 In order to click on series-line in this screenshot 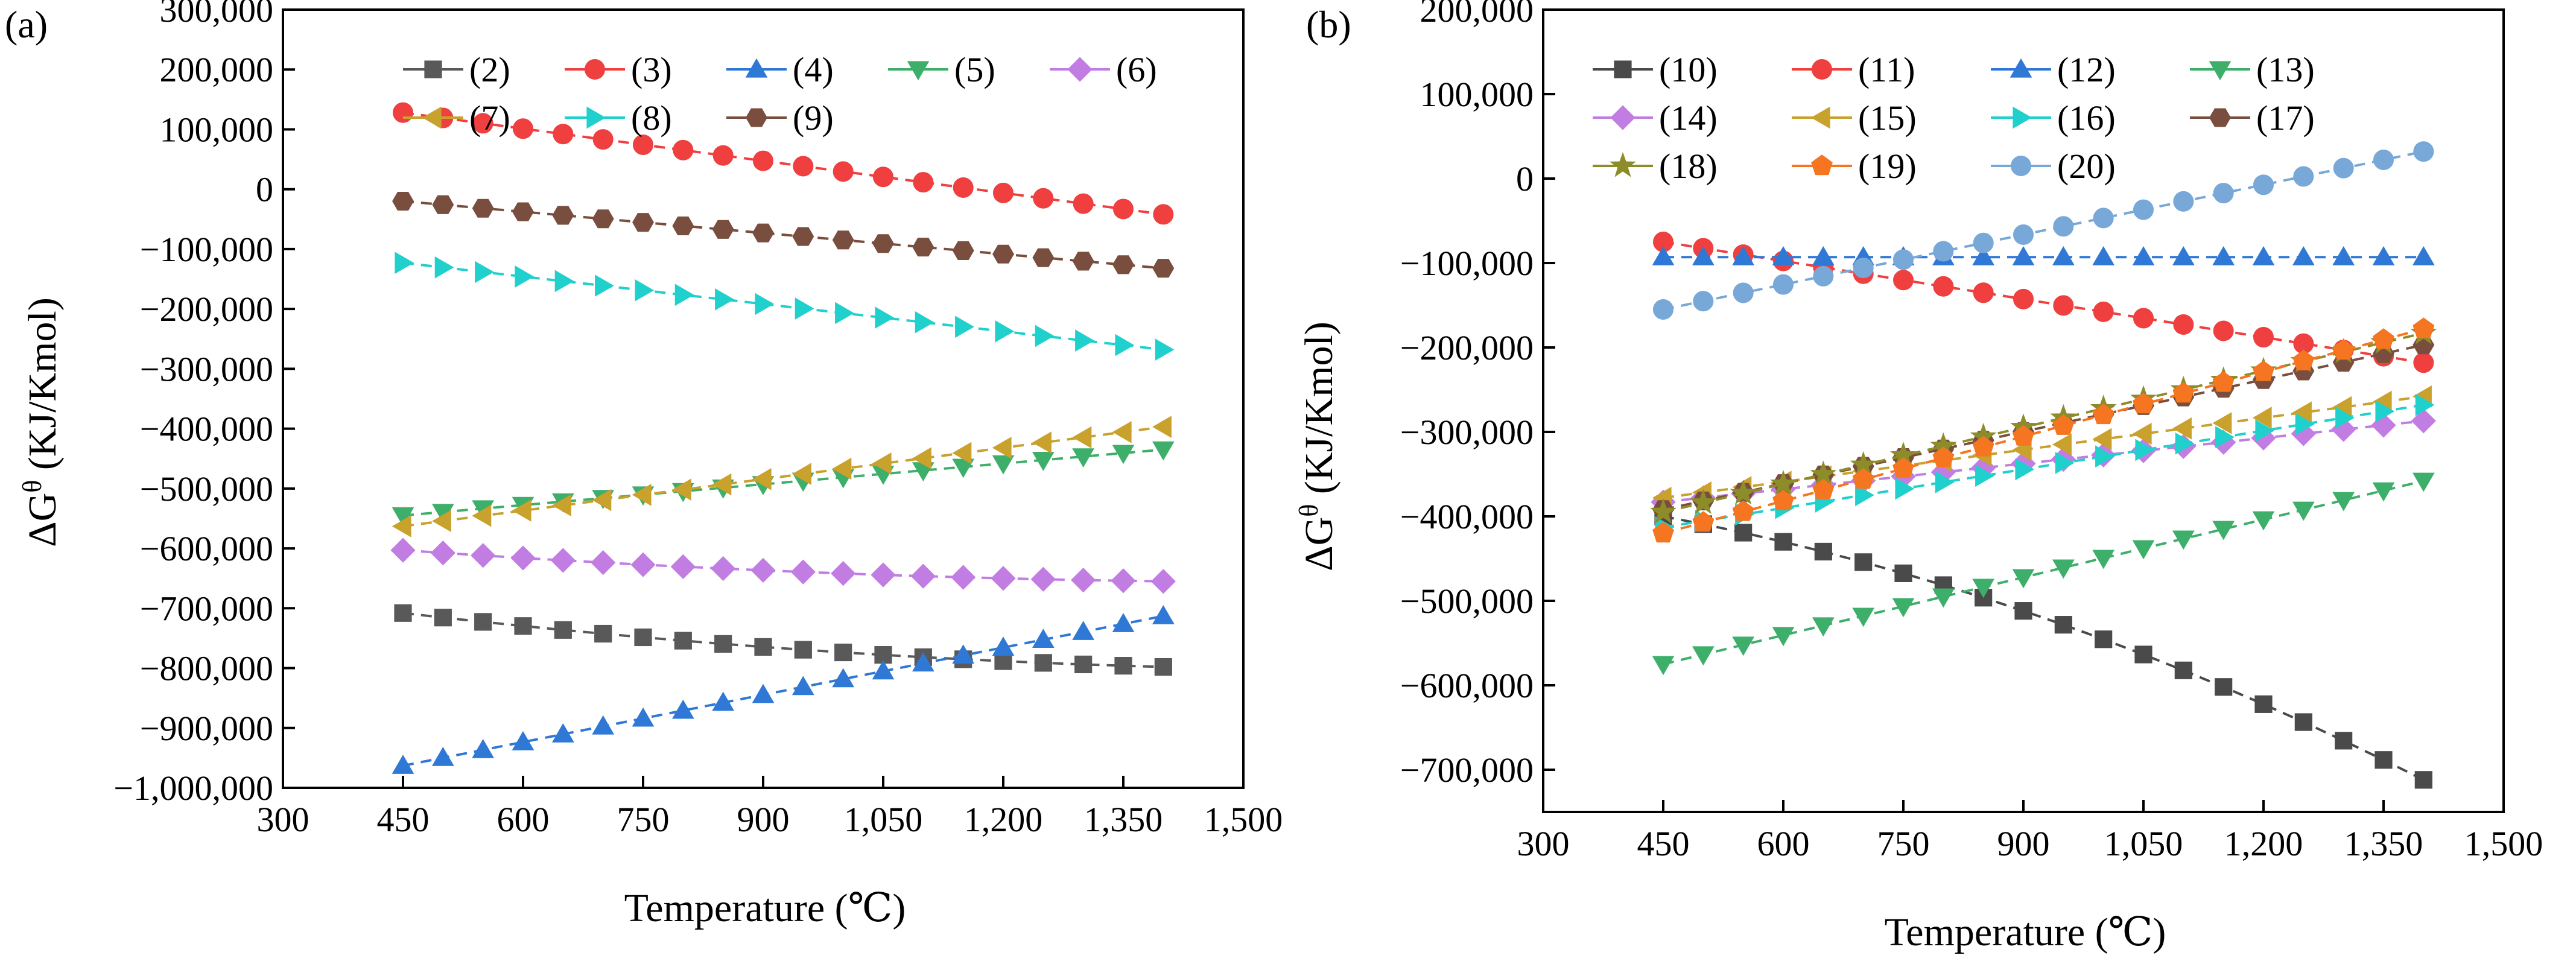, I will do `click(783, 691)`.